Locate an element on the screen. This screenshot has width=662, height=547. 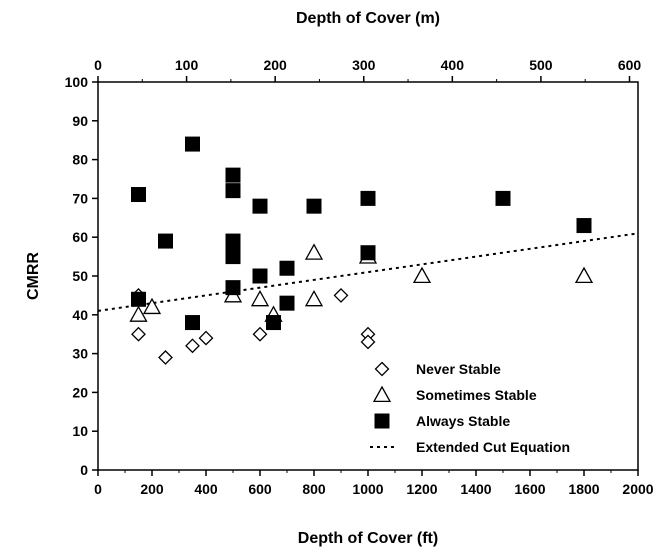
legend-label: Always Stable is located at coordinates (463, 421).